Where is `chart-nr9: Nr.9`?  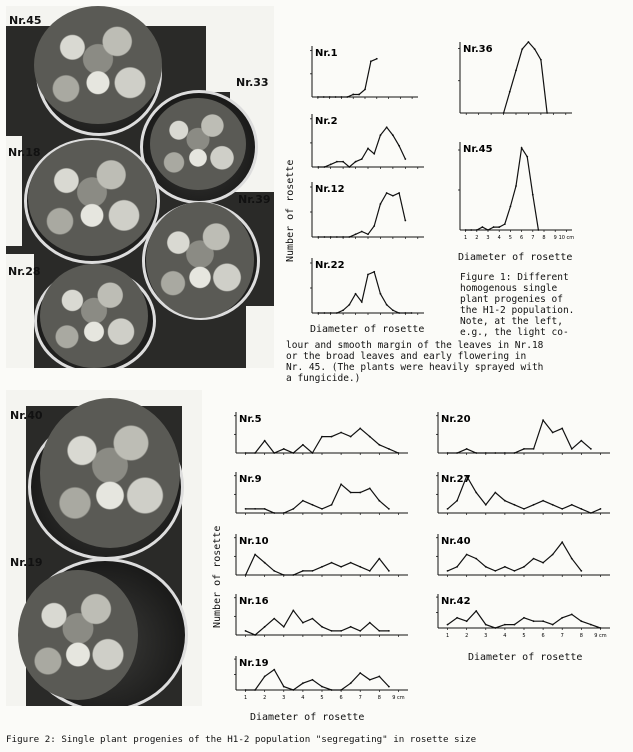
chart-nr9: Nr.9 is located at coordinates (319, 493).